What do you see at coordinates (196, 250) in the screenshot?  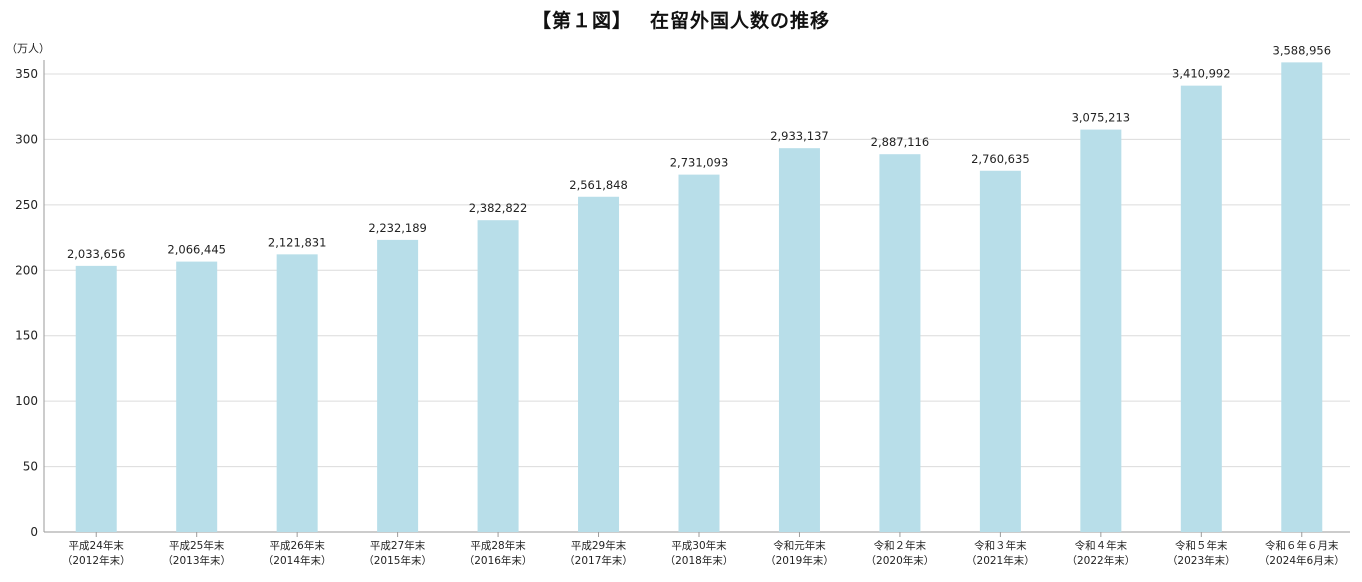 I see `data-label: 2,066,445` at bounding box center [196, 250].